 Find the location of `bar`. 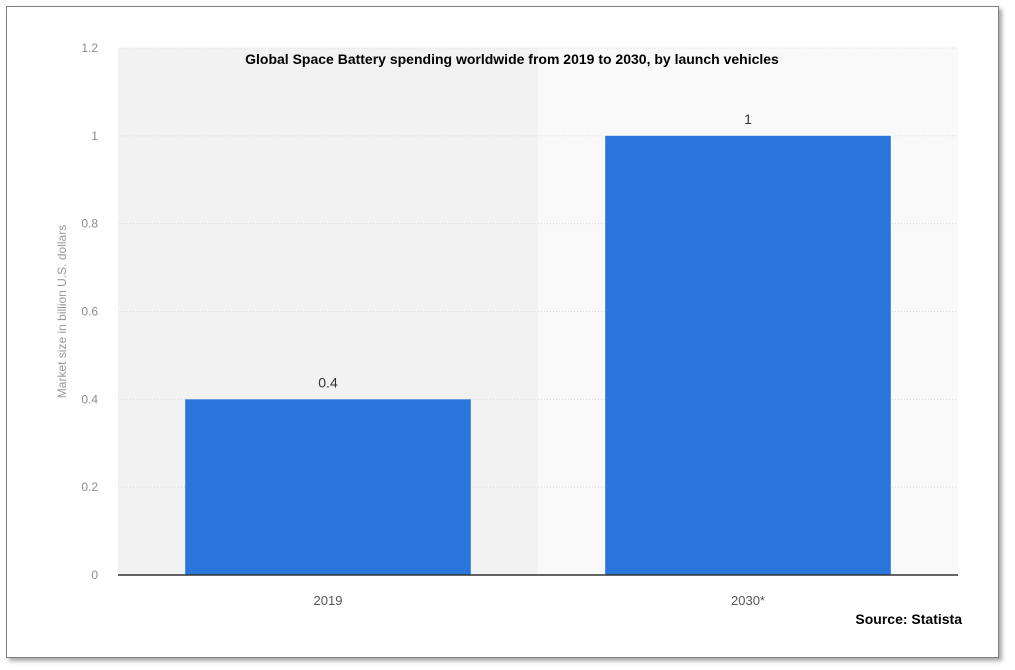

bar is located at coordinates (328, 487).